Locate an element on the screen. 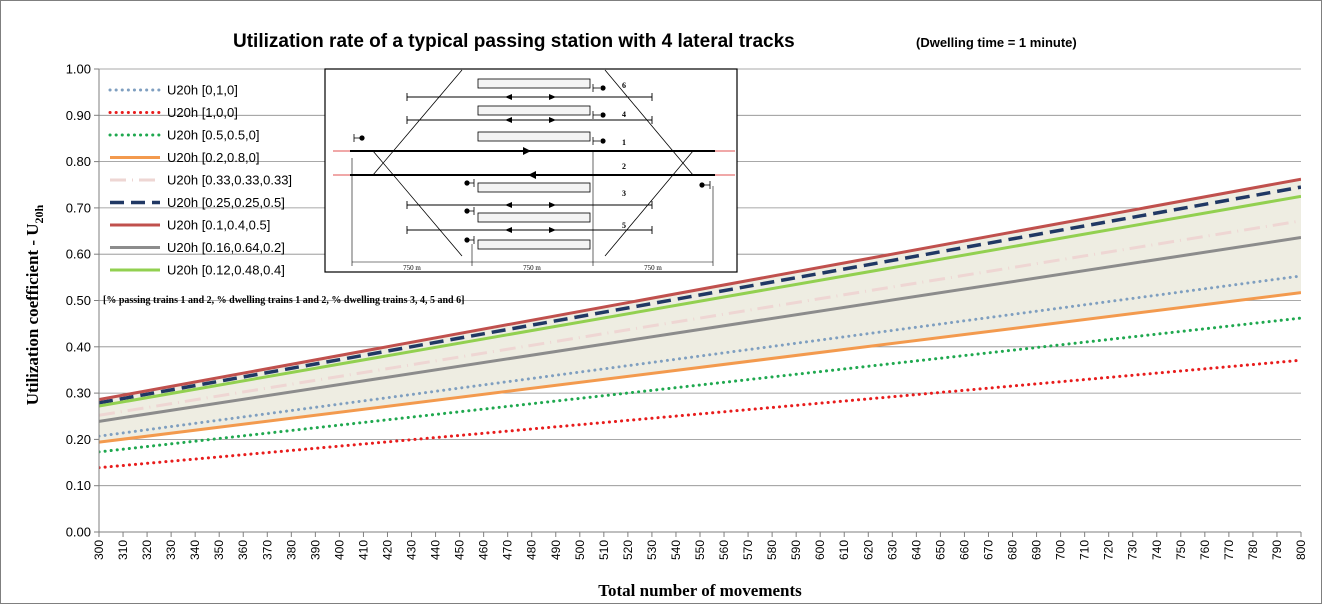  x-tick-label: 450 is located at coordinates (460, 550).